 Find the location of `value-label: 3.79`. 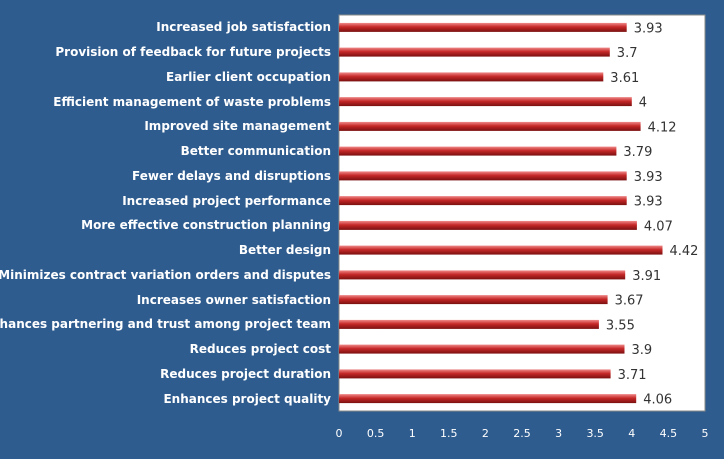

value-label: 3.79 is located at coordinates (637, 152).